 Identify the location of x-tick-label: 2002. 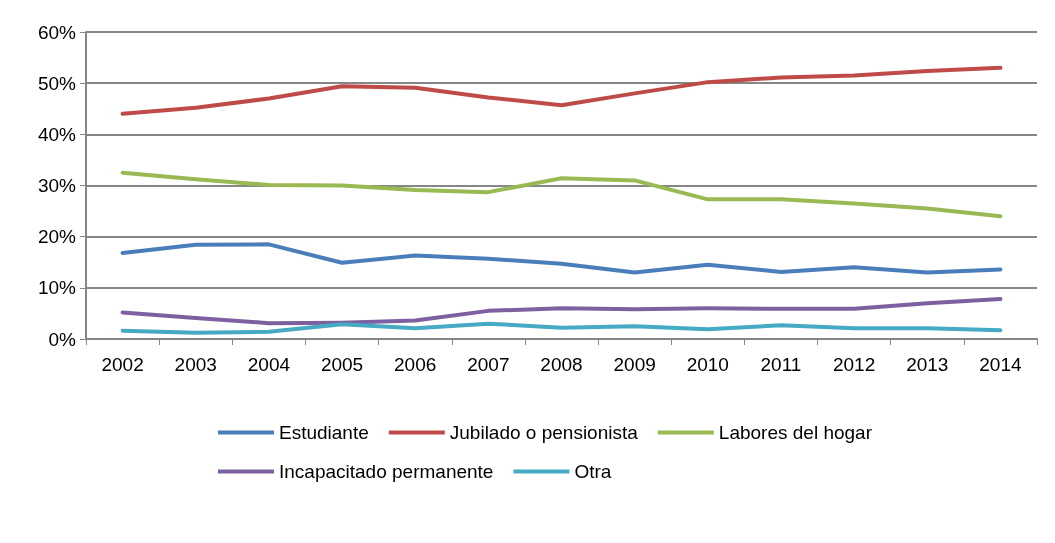
(122, 364).